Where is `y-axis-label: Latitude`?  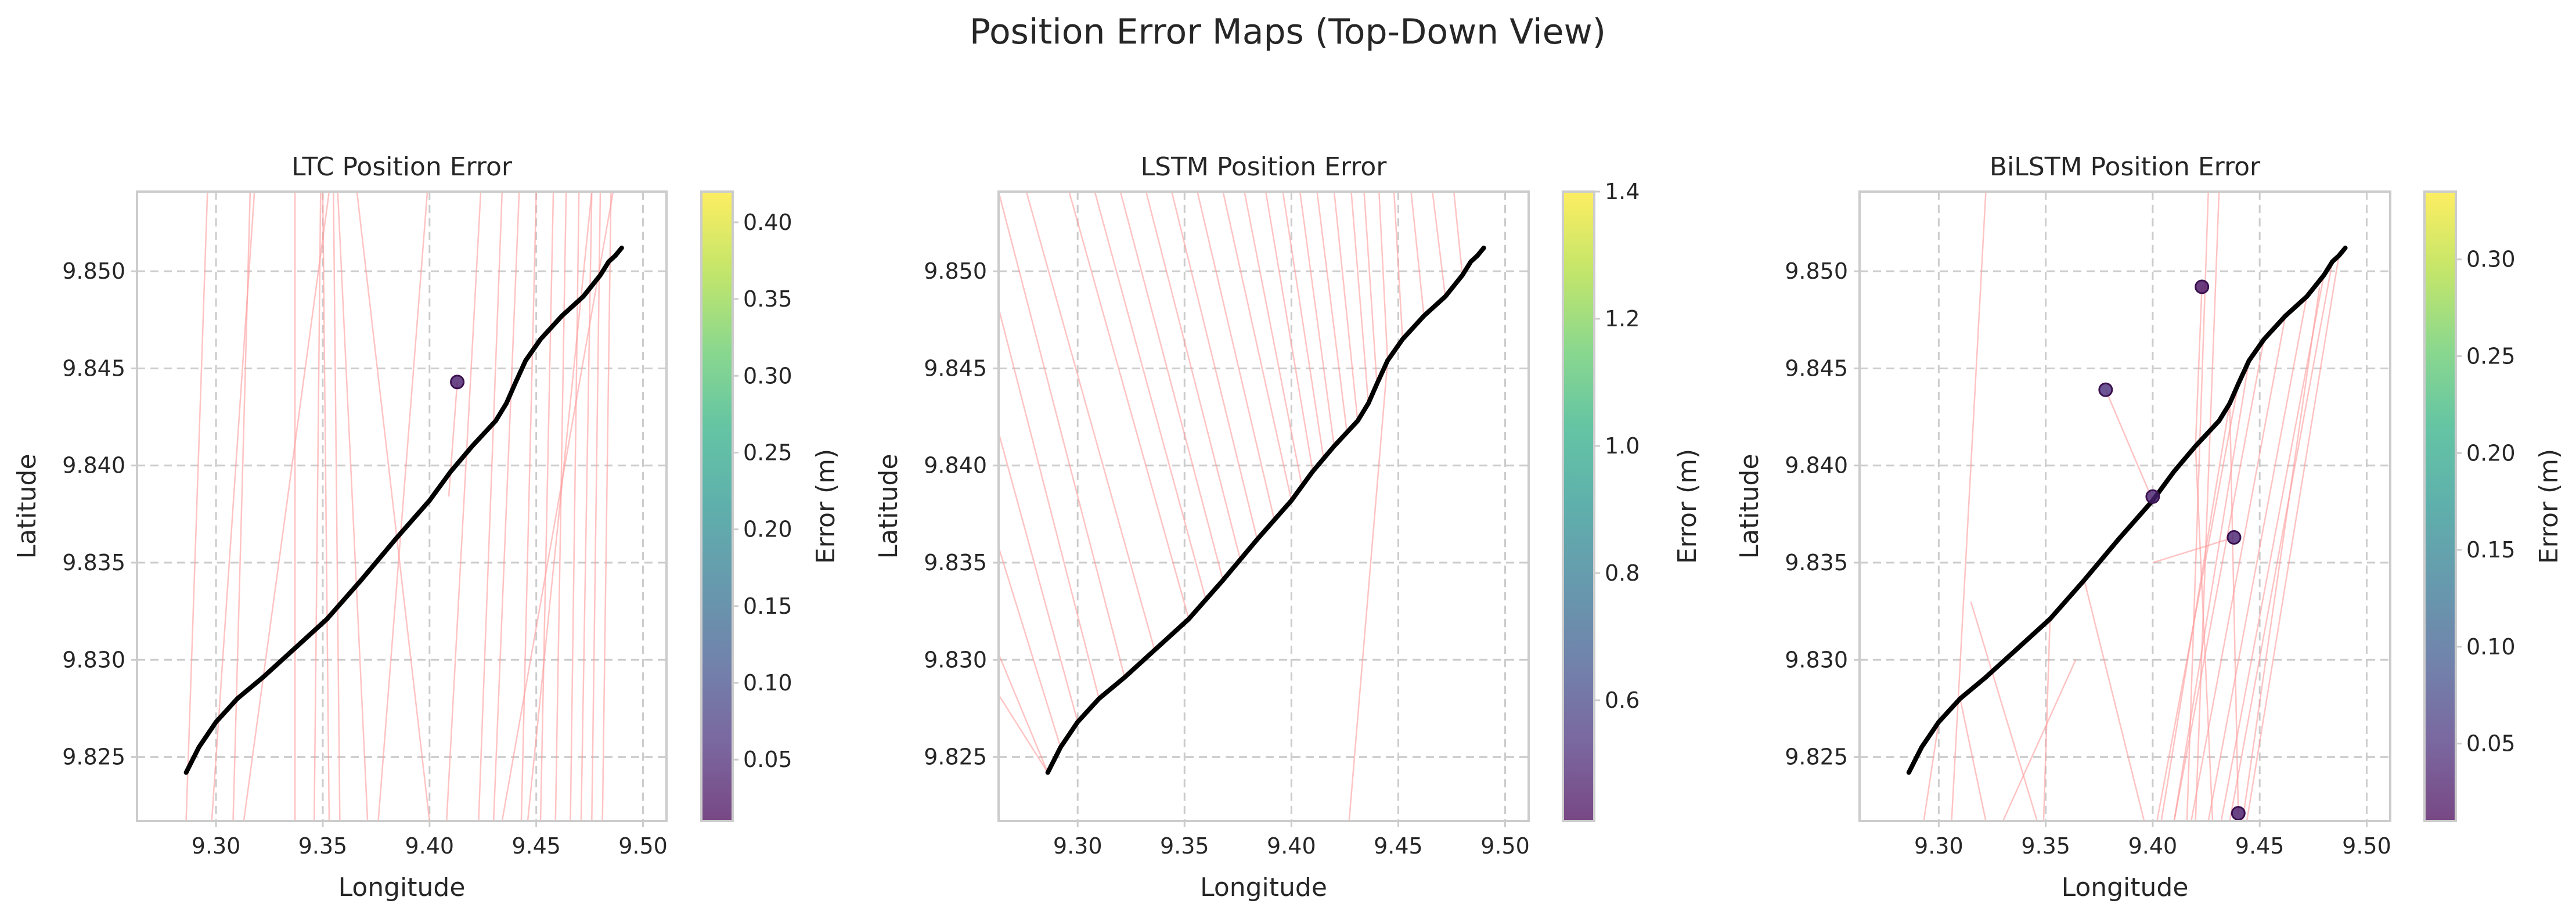 y-axis-label: Latitude is located at coordinates (888, 506).